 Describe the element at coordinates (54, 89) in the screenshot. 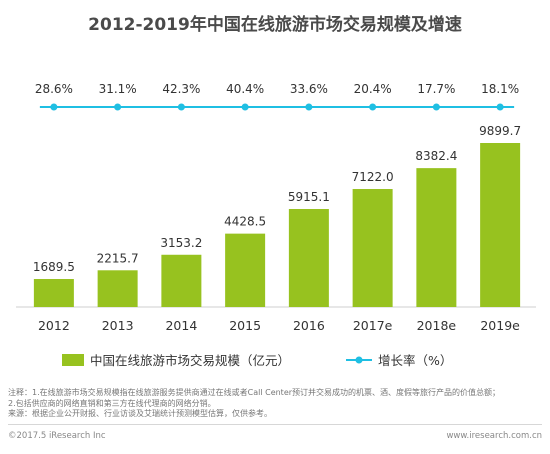

I see `growth-rate-label-2012: 28.6%` at that location.